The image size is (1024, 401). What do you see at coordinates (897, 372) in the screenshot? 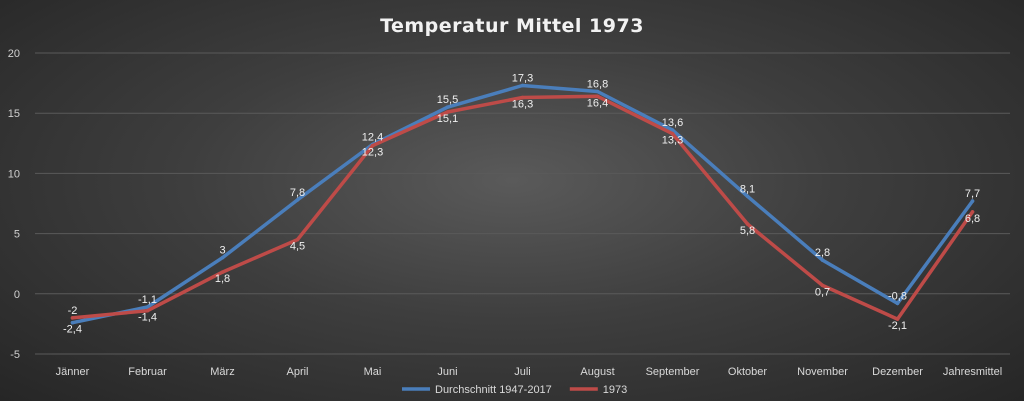
I see `x-tick-label: Dezember` at bounding box center [897, 372].